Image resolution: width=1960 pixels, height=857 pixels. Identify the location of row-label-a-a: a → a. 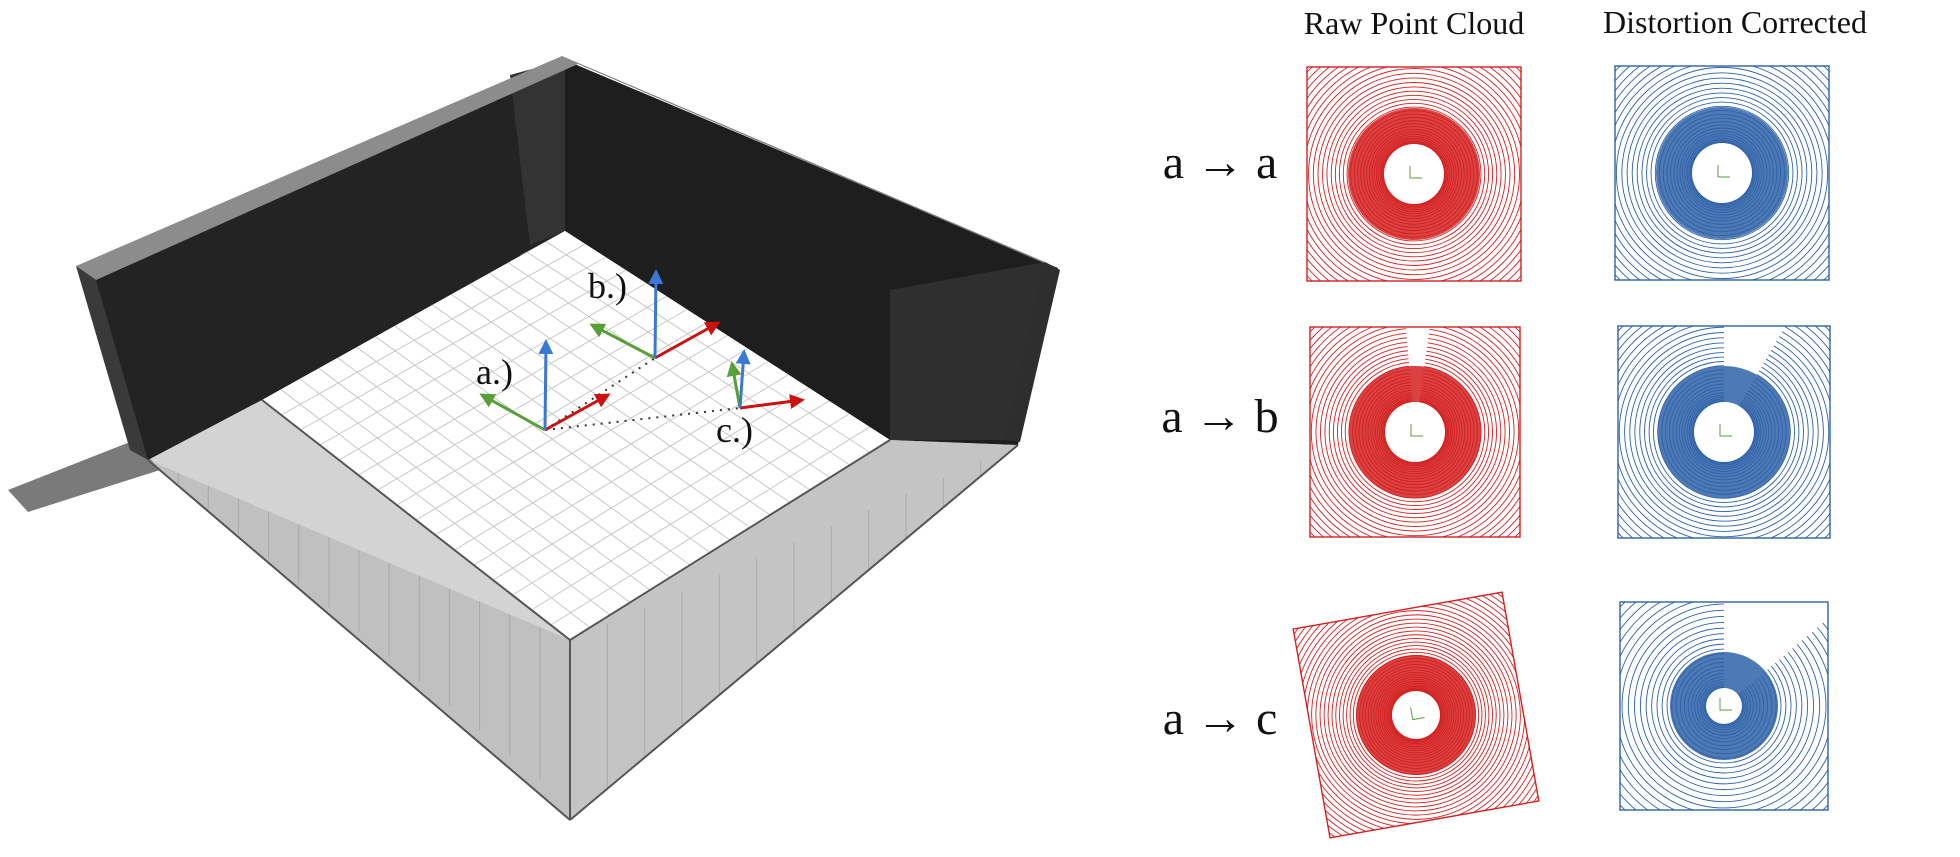
(1220, 162).